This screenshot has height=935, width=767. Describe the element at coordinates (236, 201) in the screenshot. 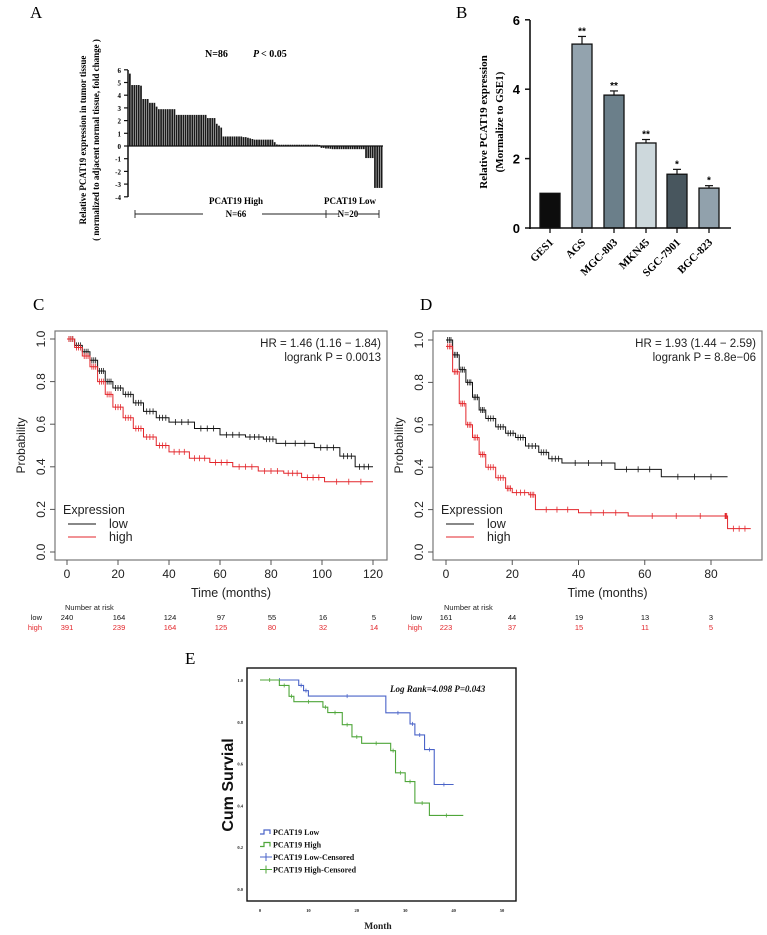

I see `chart-a-group-high-label: PCAT19 High` at that location.